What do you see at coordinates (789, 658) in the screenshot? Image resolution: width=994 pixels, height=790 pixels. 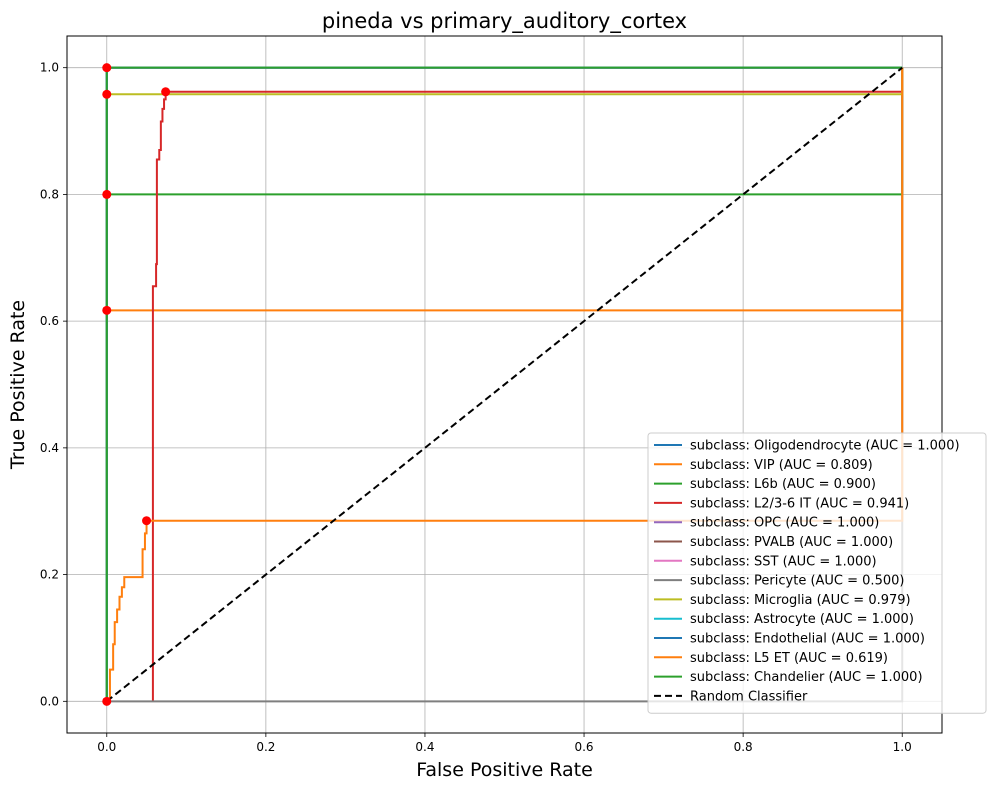 I see `legend-label-11: subclass: L5 ET (AUC = 0.619)` at bounding box center [789, 658].